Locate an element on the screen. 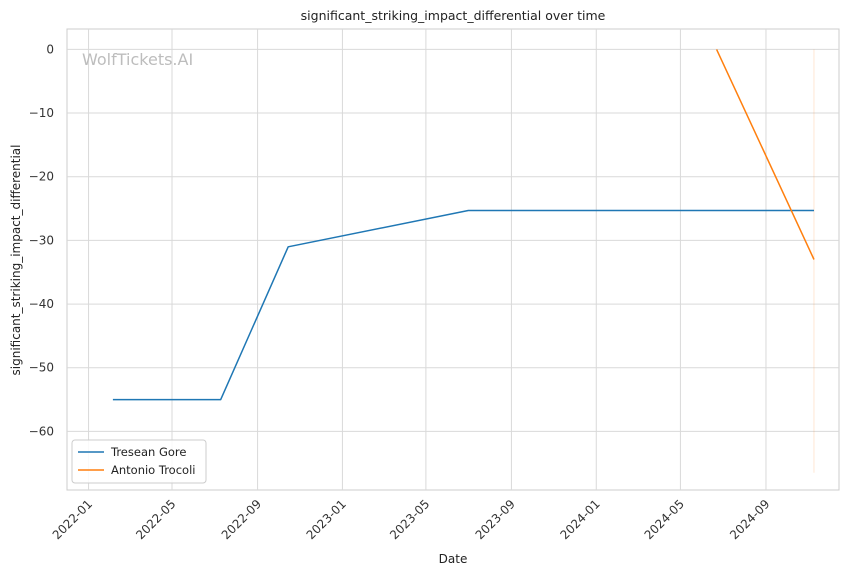 This screenshot has height=575, width=850. y-tick-label: 0 is located at coordinates (50, 49).